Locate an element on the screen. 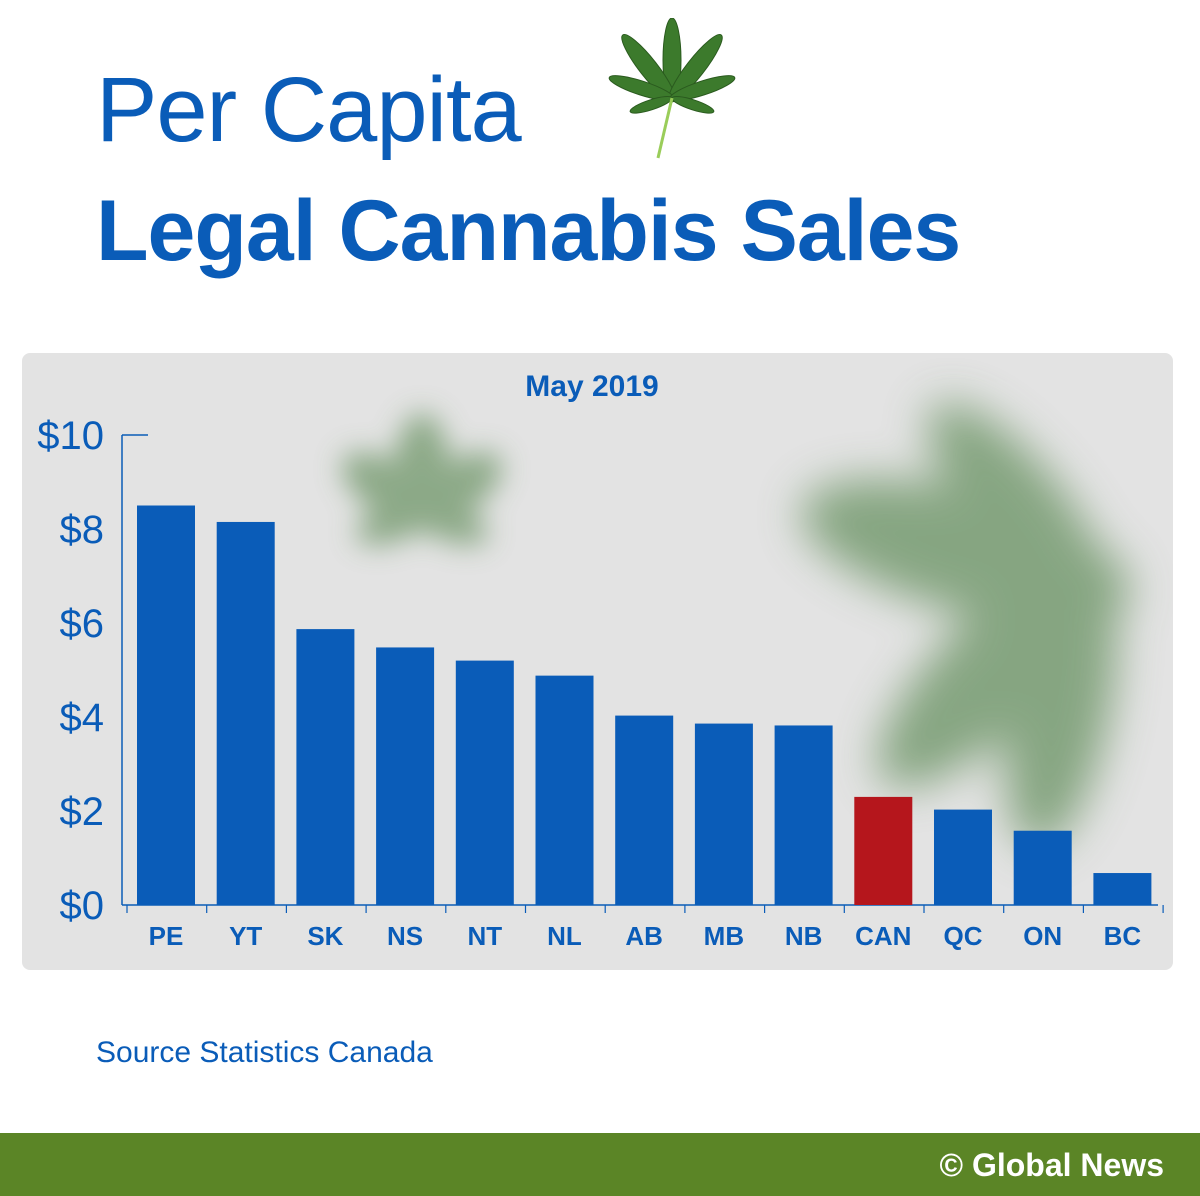 This screenshot has width=1200, height=1196. x-tick-label: ON is located at coordinates (1042, 936).